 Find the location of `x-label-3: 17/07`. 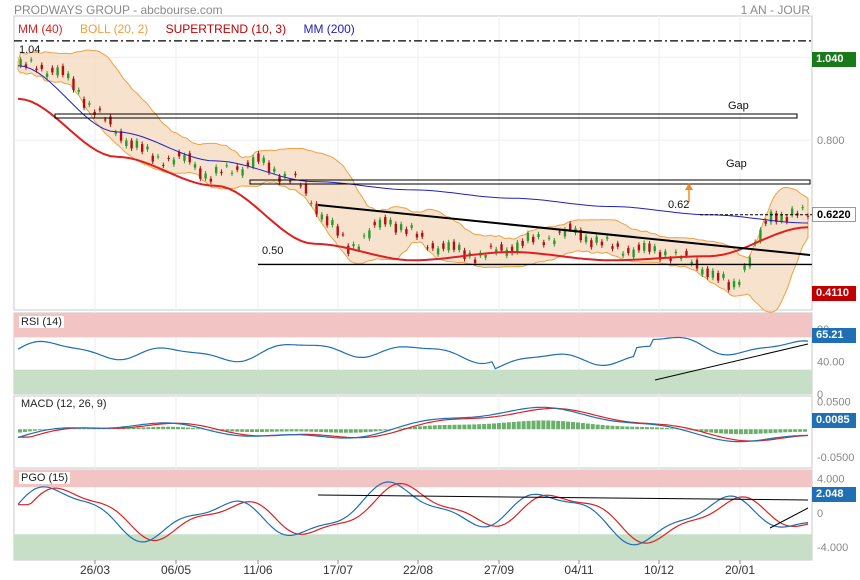

x-label-3: 17/07 is located at coordinates (338, 570).